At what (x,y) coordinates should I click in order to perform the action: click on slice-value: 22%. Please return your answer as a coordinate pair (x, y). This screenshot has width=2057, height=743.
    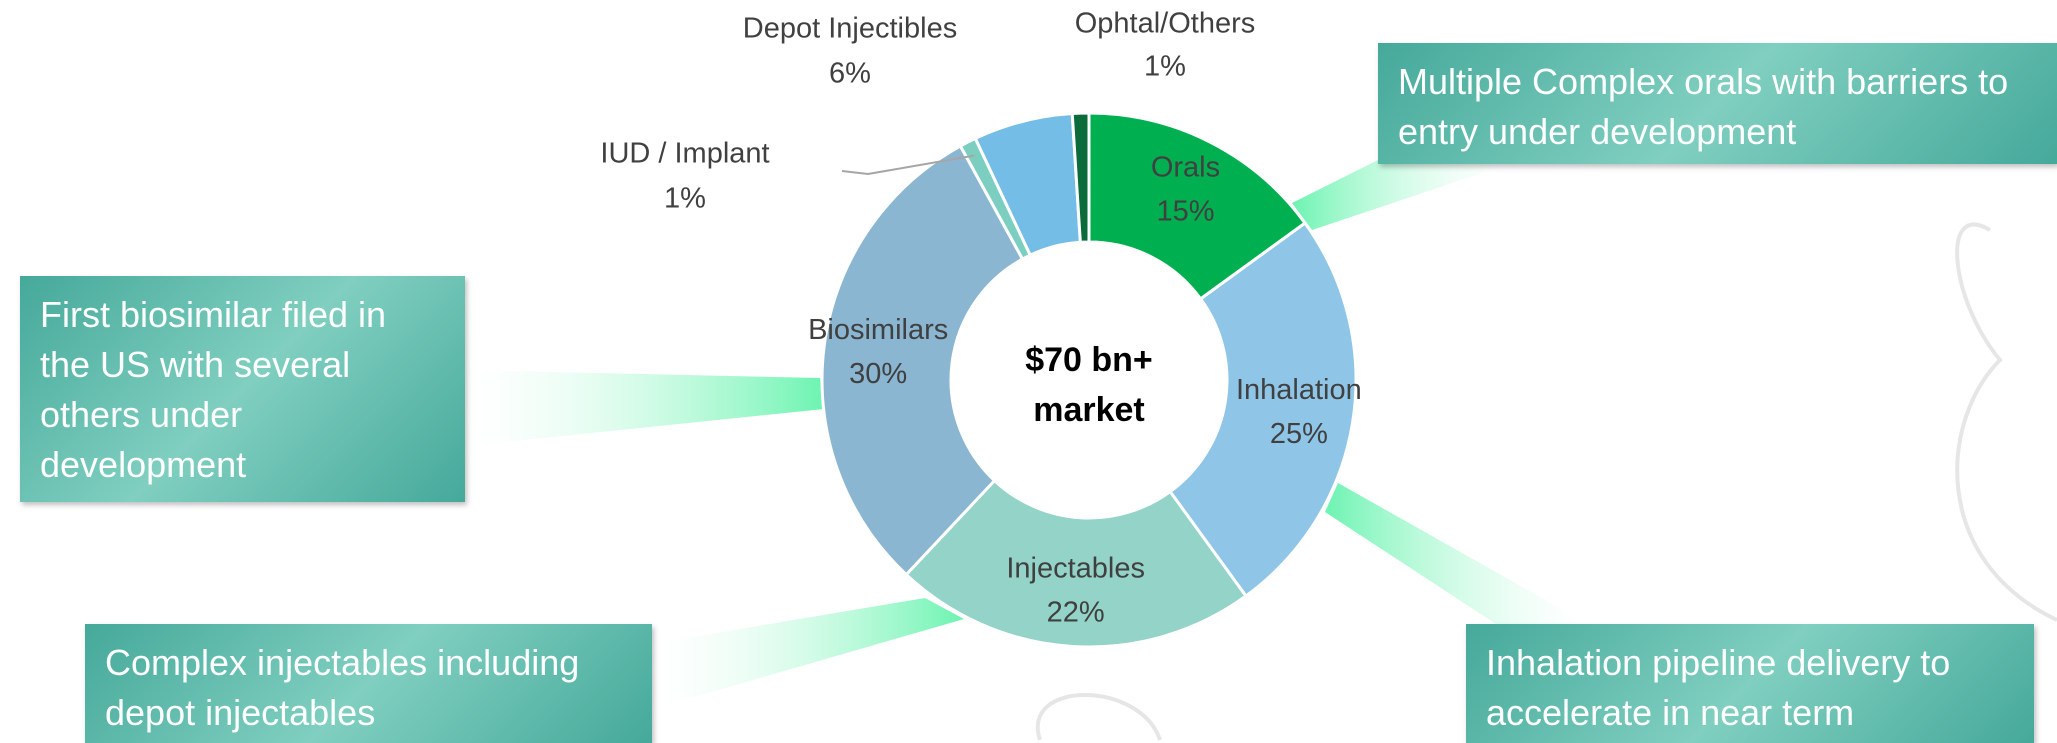
    Looking at the image, I should click on (1076, 613).